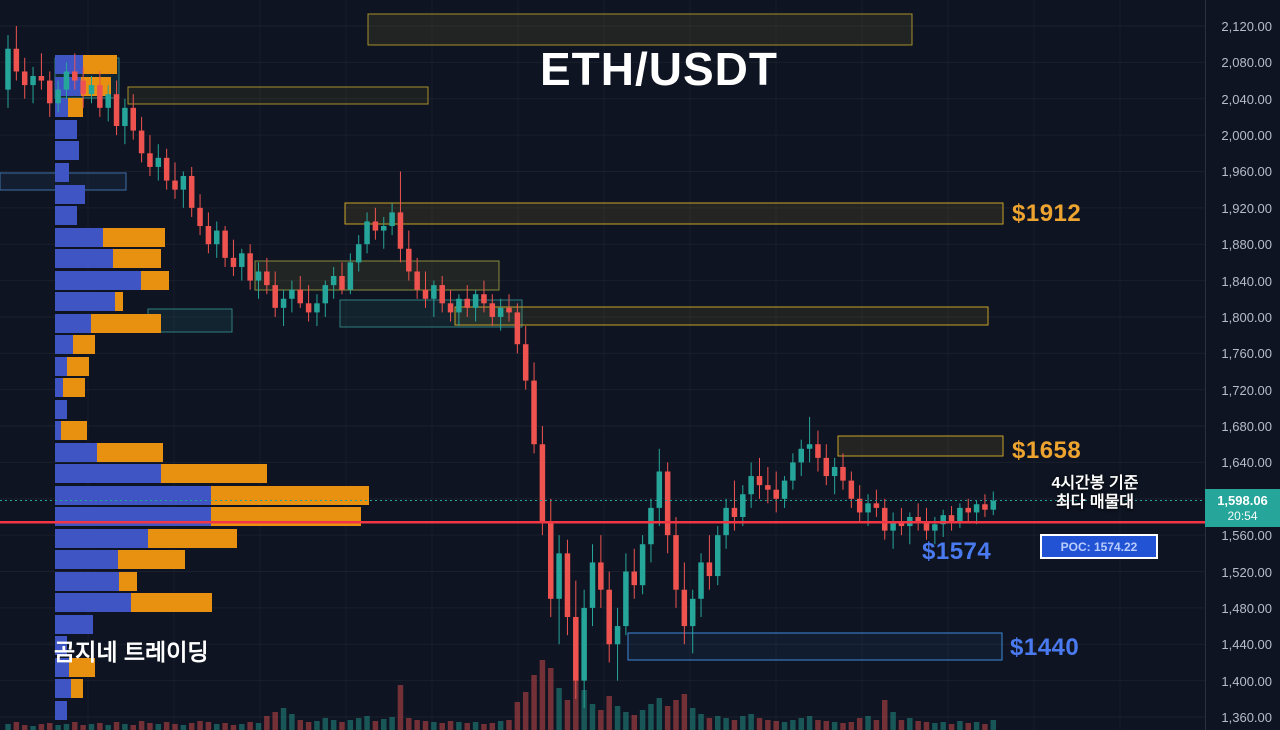 This screenshot has height=730, width=1280. Describe the element at coordinates (1246, 354) in the screenshot. I see `price-axis-tick: 1,760.00` at that location.